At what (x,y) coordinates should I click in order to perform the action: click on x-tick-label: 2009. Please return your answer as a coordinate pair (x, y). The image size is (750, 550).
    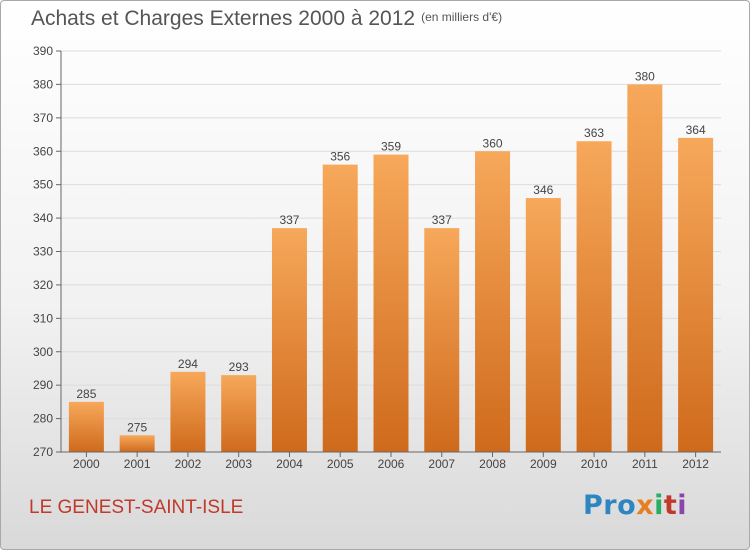
    Looking at the image, I should click on (543, 464).